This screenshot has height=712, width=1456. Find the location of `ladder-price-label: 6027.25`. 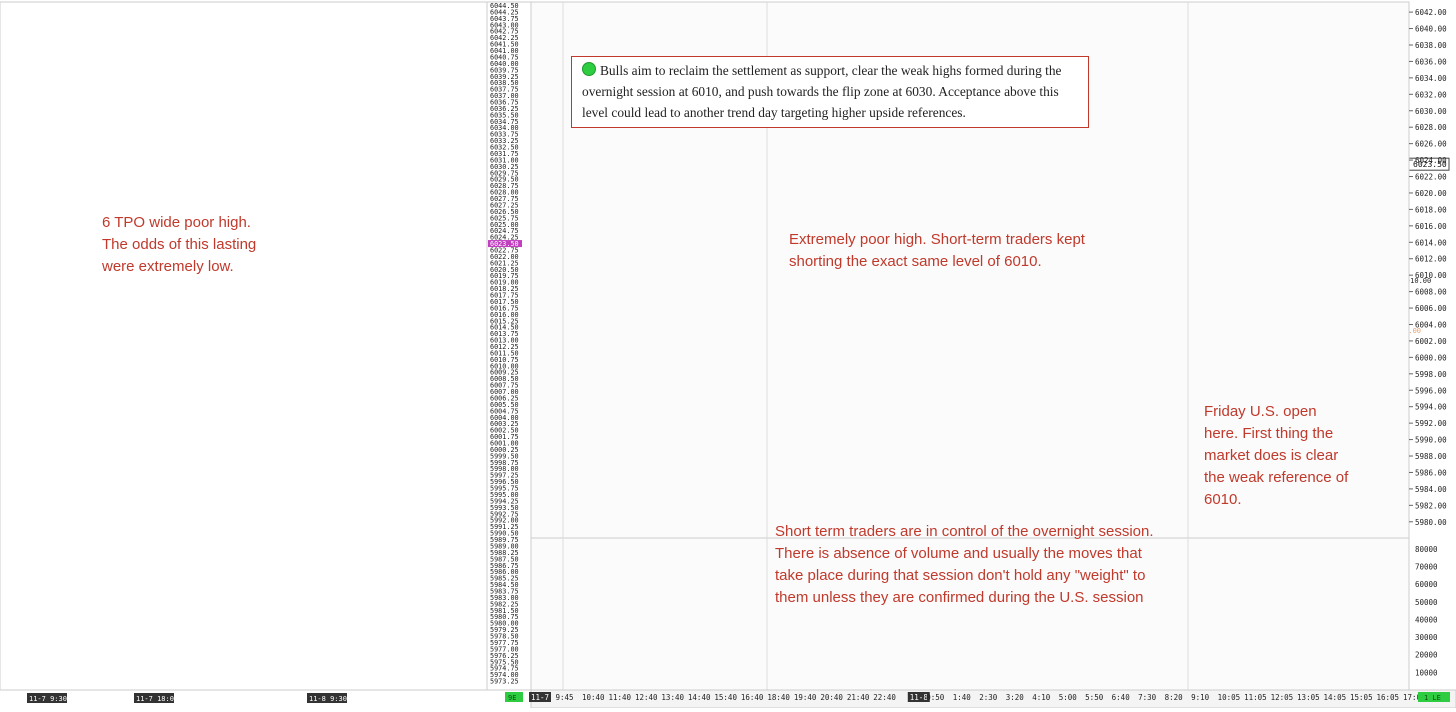

ladder-price-label: 6027.25 is located at coordinates (504, 205).